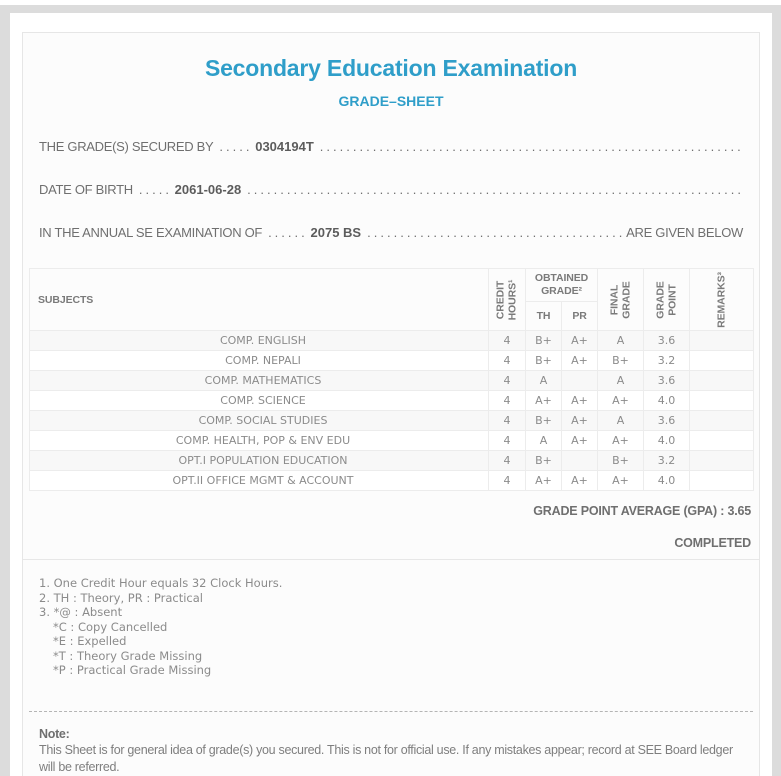  I want to click on column-header-pr: PR, so click(579, 316).